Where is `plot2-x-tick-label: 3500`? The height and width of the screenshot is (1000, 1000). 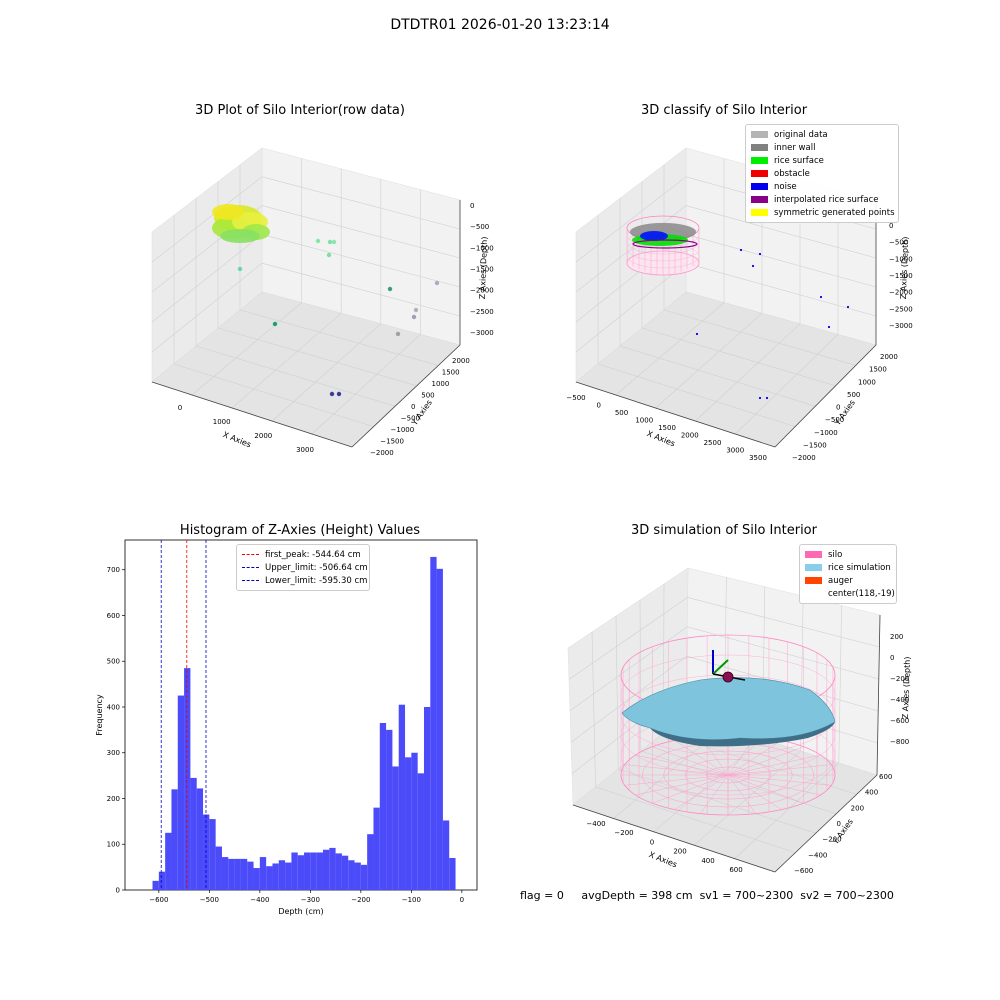 plot2-x-tick-label: 3500 is located at coordinates (758, 458).